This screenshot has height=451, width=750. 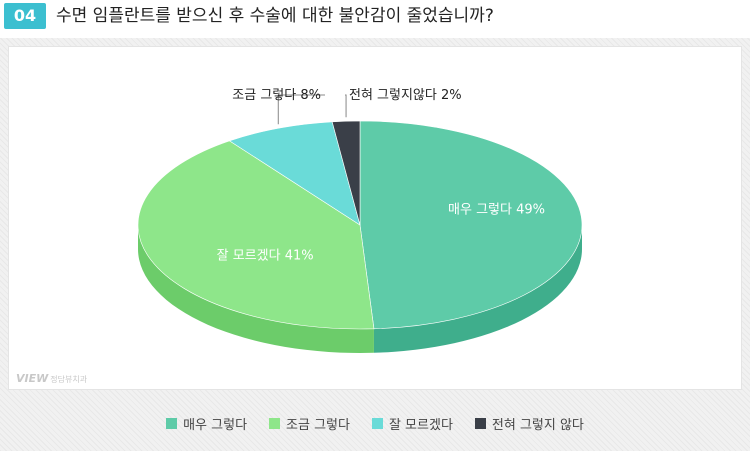 I want to click on pie-slice-조금-그렇다, so click(x=294, y=173).